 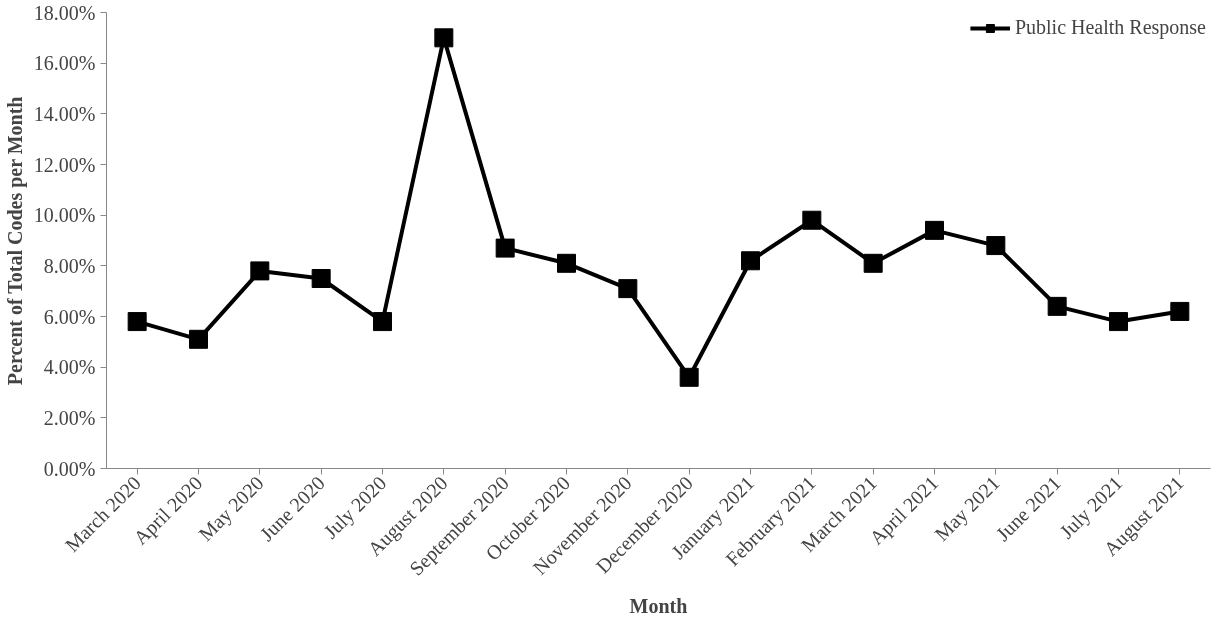 What do you see at coordinates (64, 12) in the screenshot?
I see `y-tick-label: 18.00%` at bounding box center [64, 12].